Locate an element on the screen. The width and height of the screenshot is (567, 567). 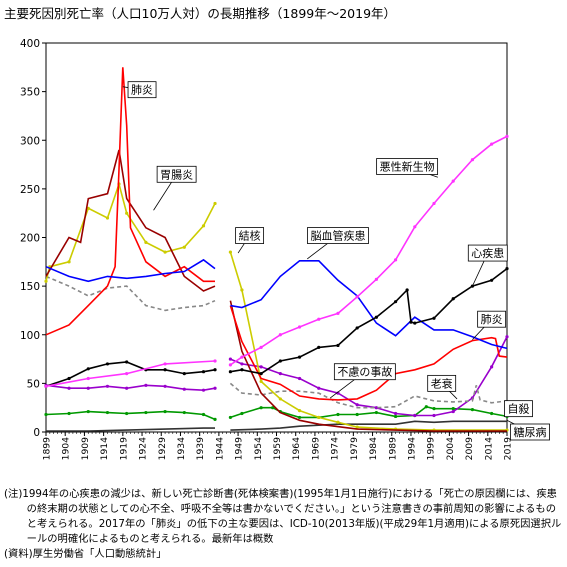
x-tick-label: 1944 is located at coordinates (219, 449).